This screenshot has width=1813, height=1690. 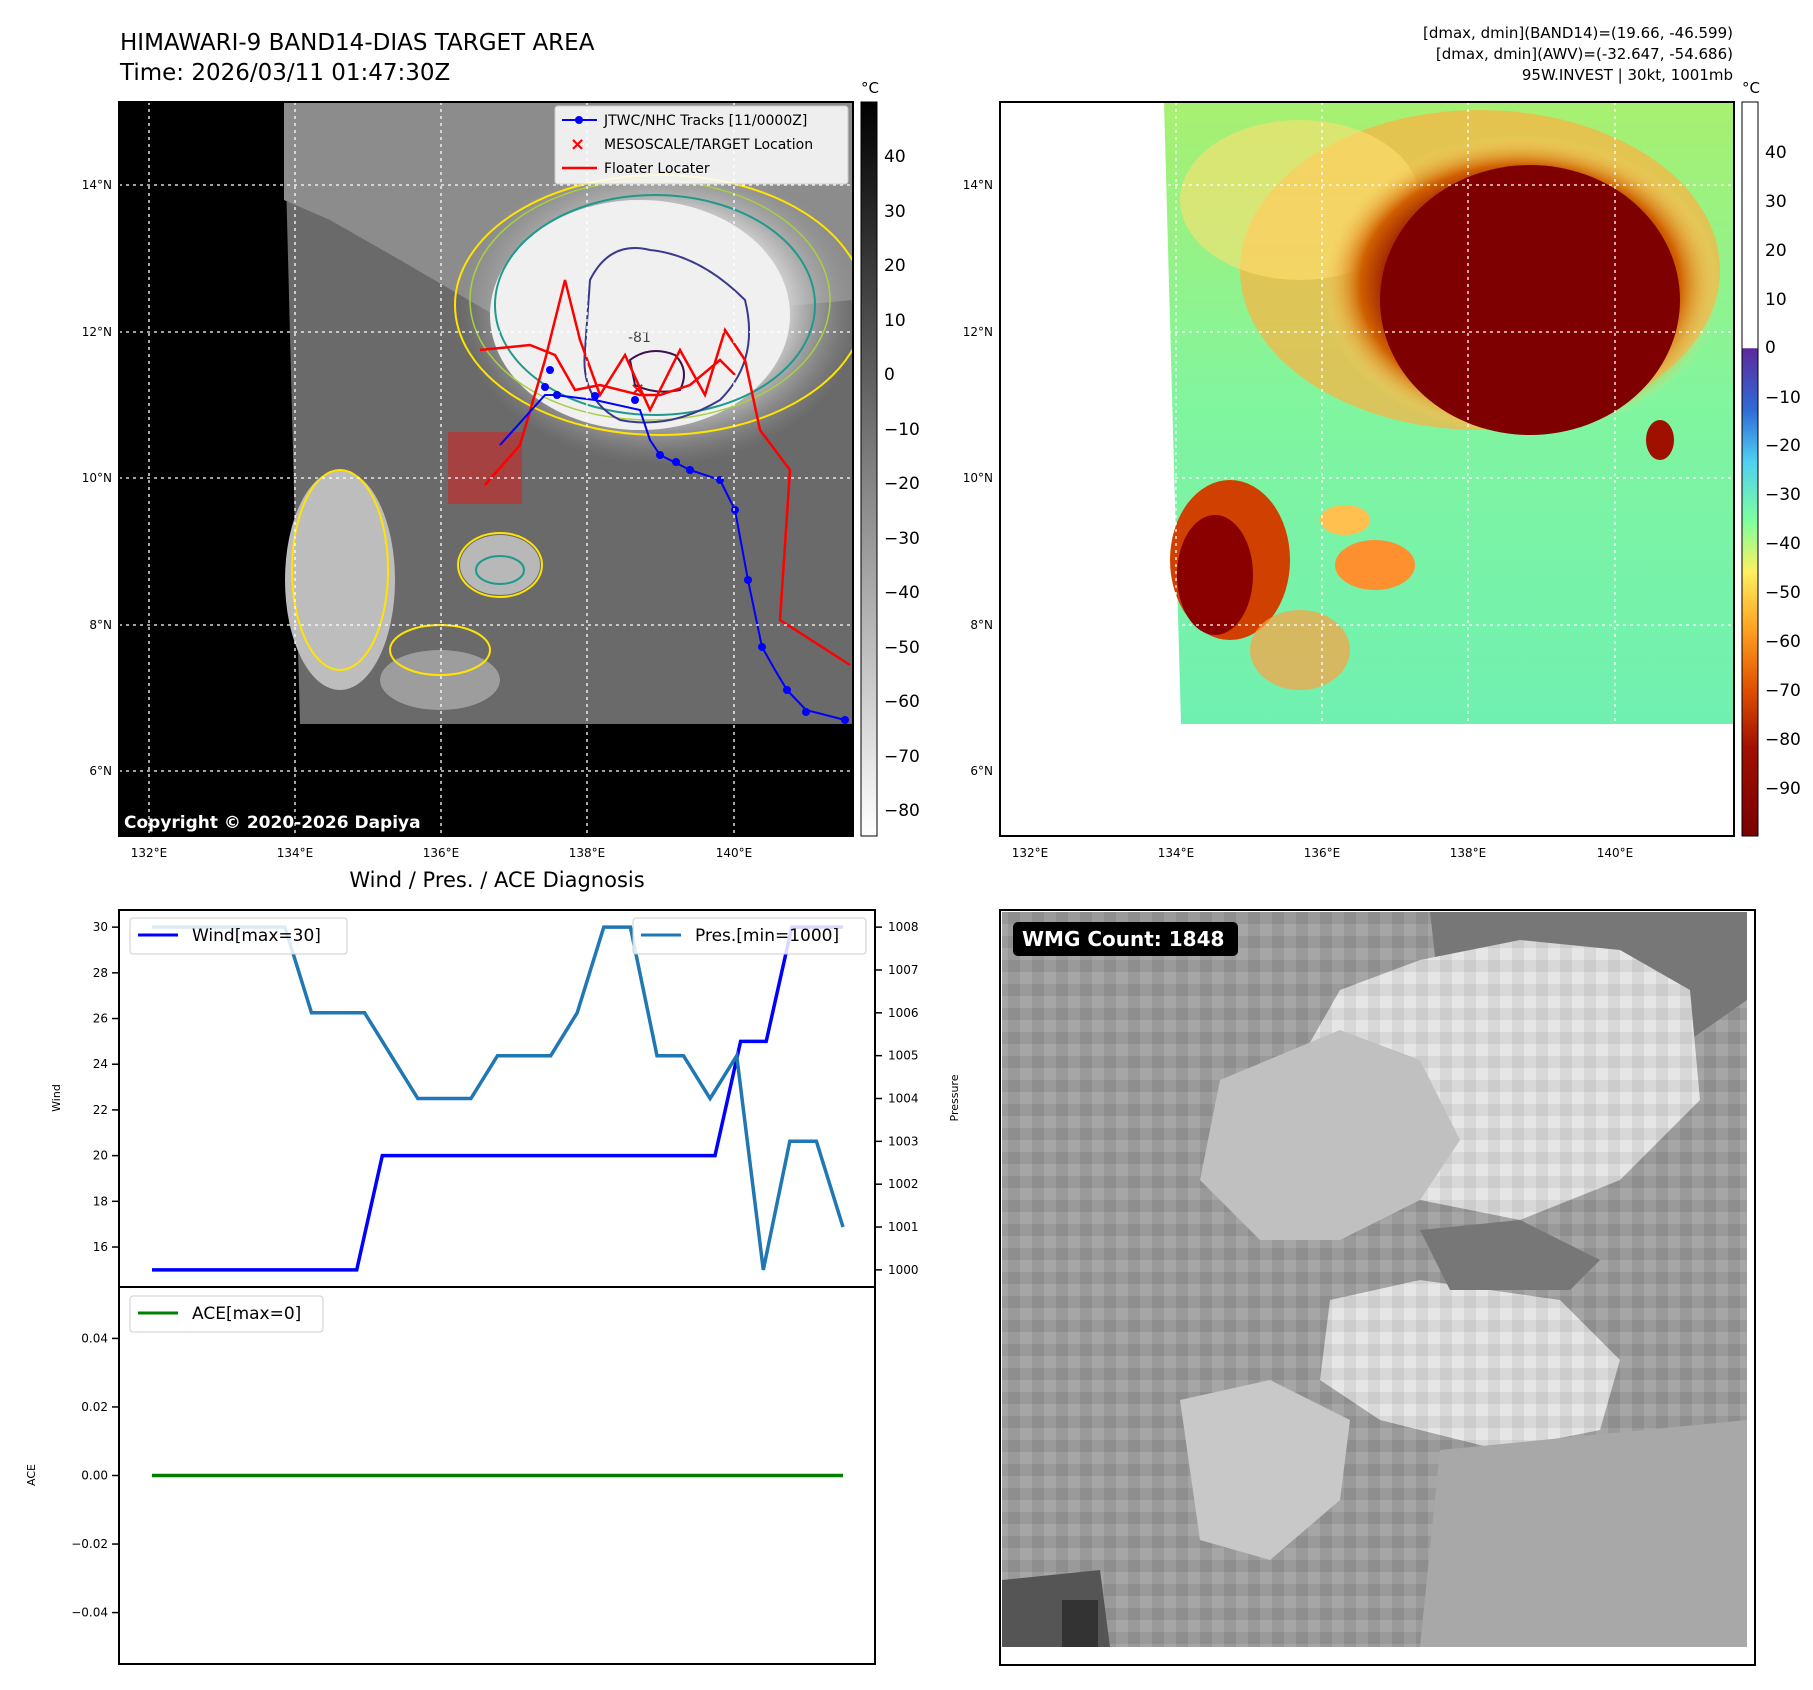 What do you see at coordinates (1776, 202) in the screenshot?
I see `awv-tick: 30` at bounding box center [1776, 202].